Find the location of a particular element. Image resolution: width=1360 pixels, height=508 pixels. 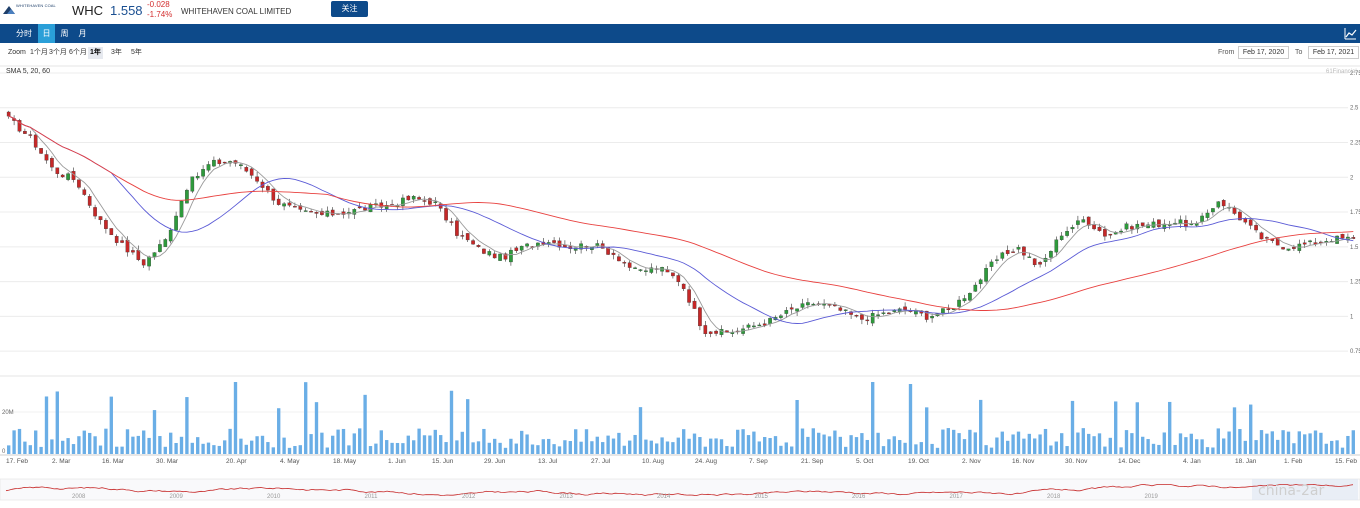

x-tick-label: 7. Sep is located at coordinates (758, 461).